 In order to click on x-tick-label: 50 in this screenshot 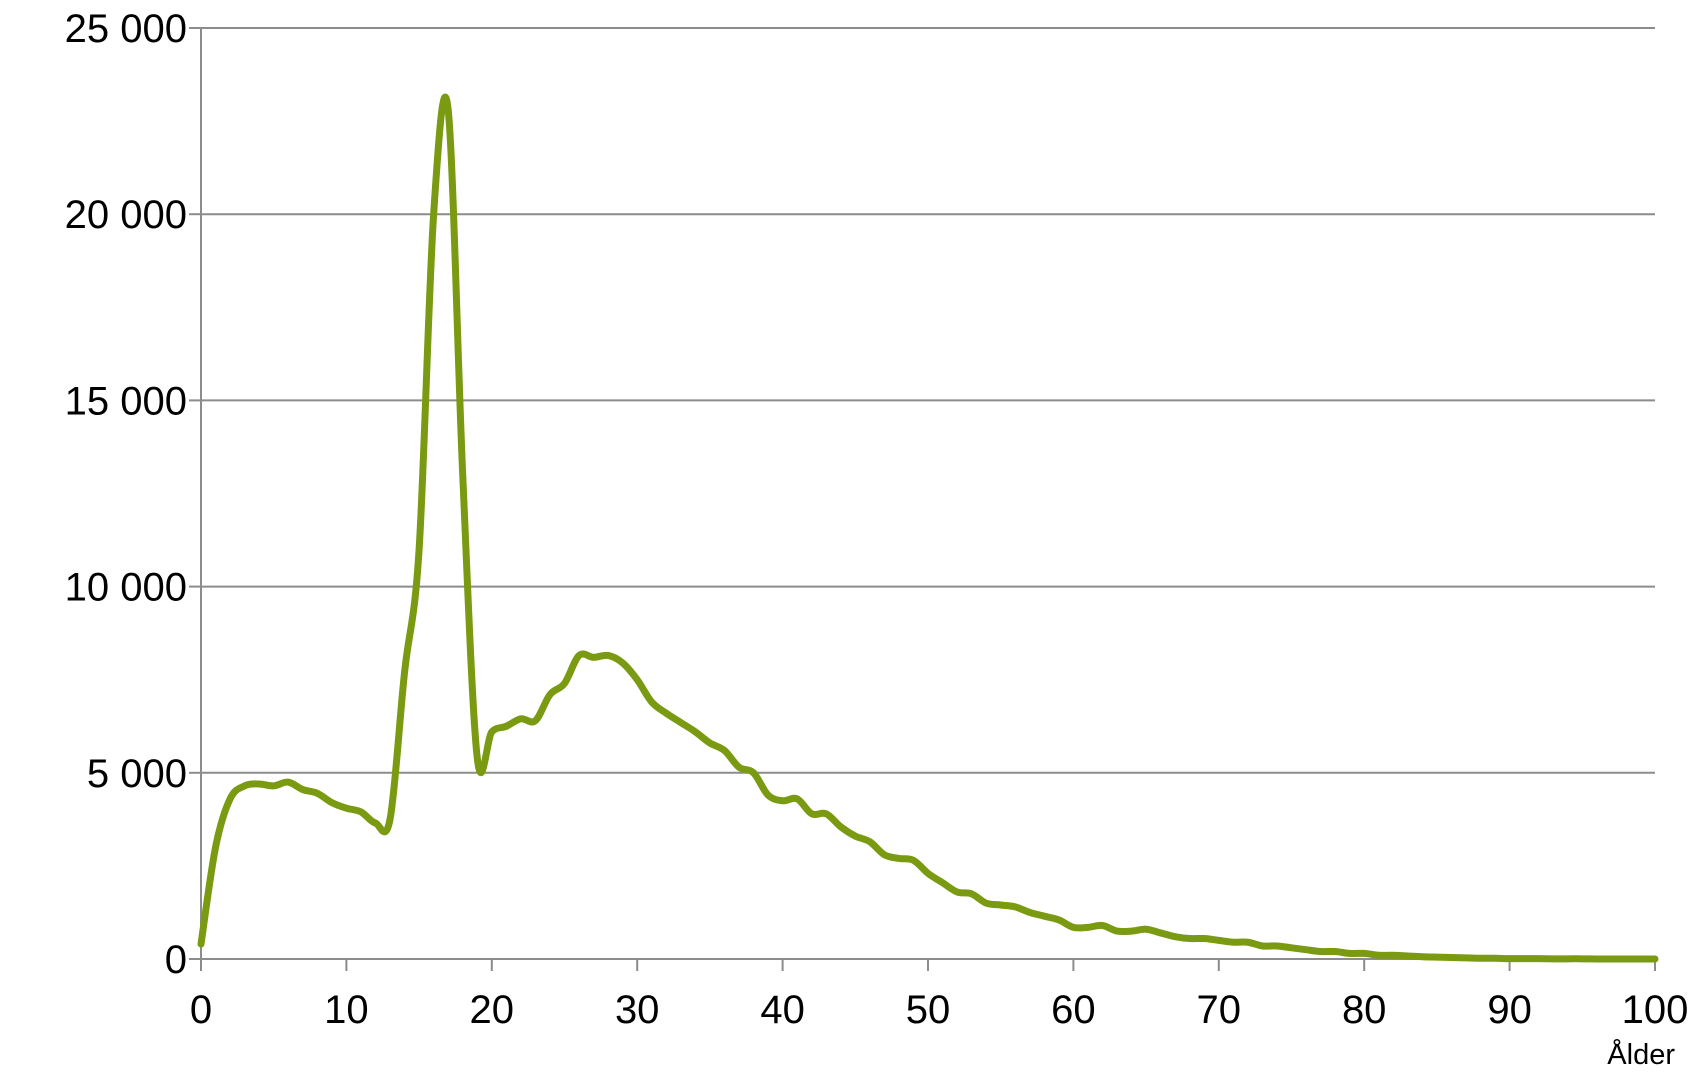, I will do `click(928, 1010)`.